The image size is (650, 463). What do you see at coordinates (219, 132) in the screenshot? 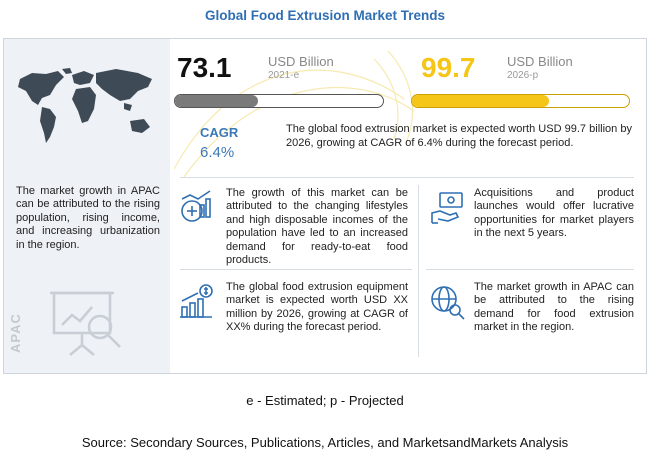
I see `cagr-label: CAGR` at bounding box center [219, 132].